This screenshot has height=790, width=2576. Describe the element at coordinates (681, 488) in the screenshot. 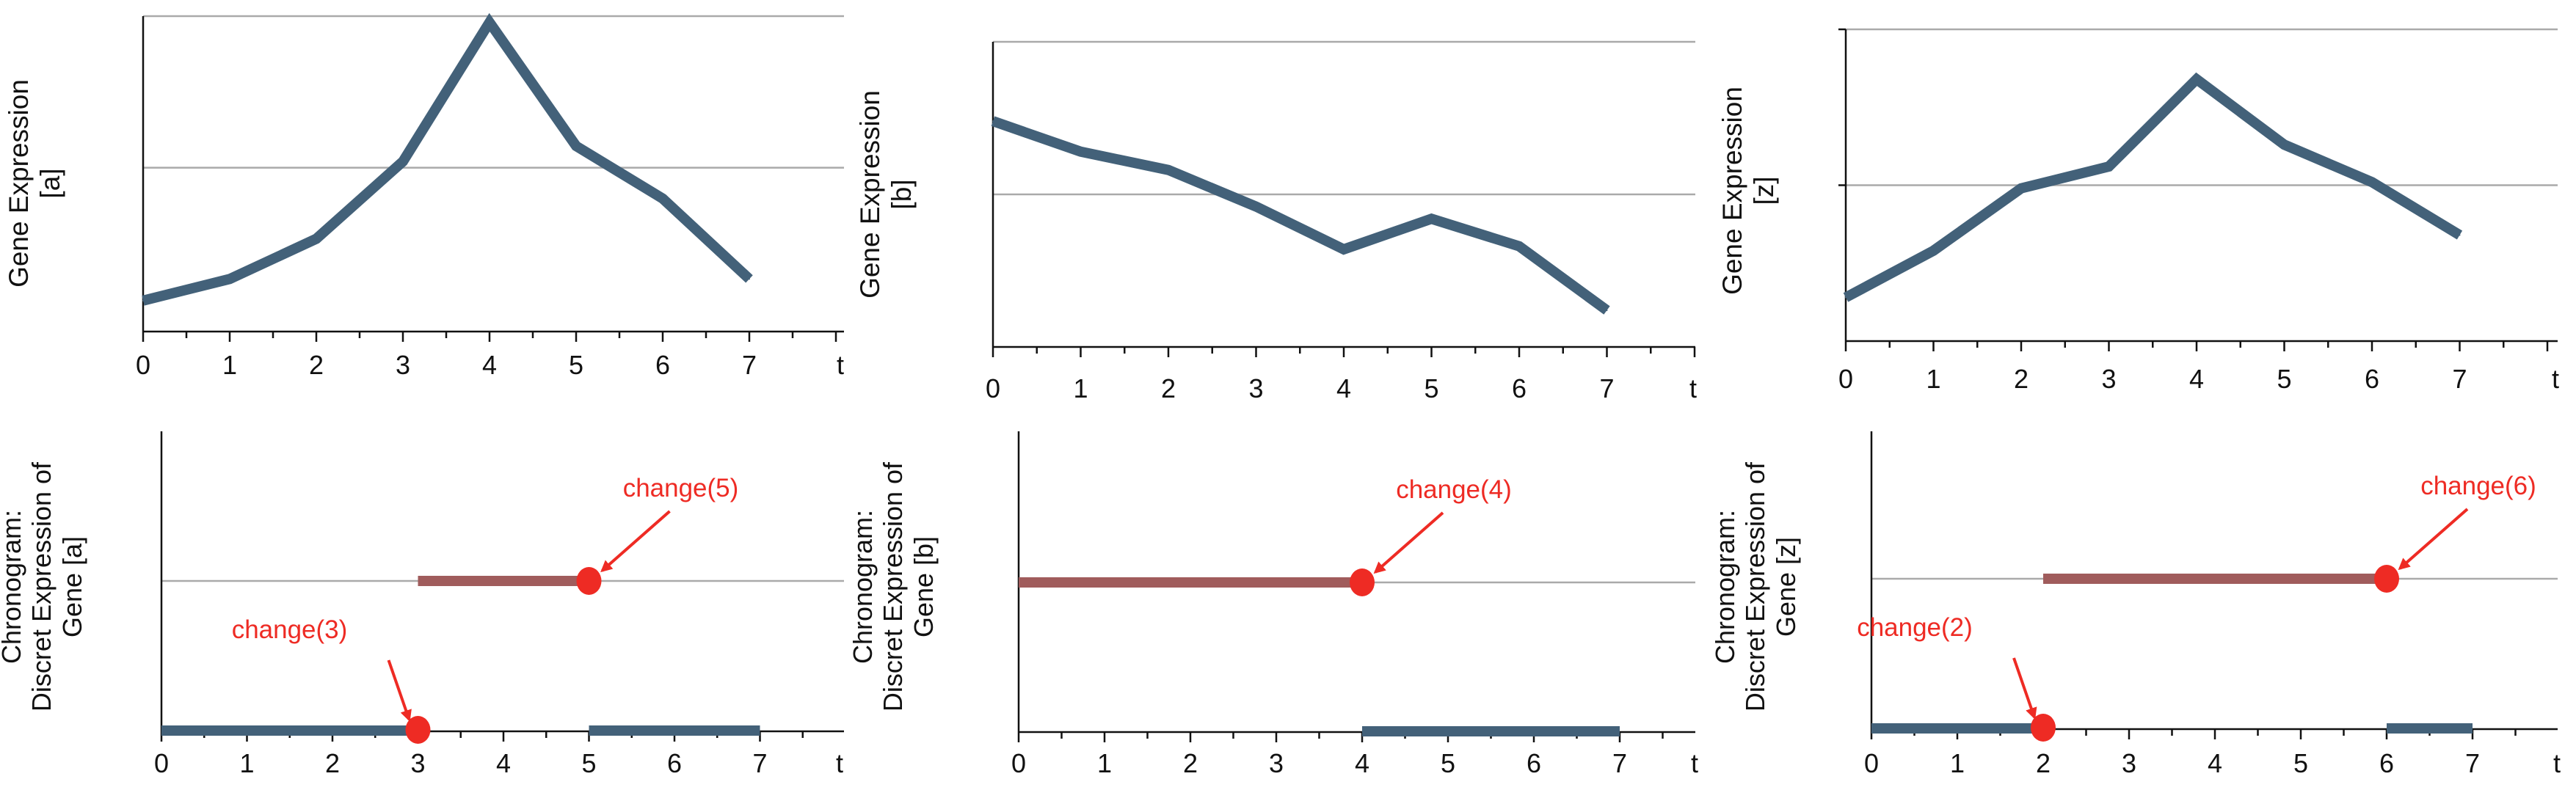

I see `change-label: change(5)` at that location.